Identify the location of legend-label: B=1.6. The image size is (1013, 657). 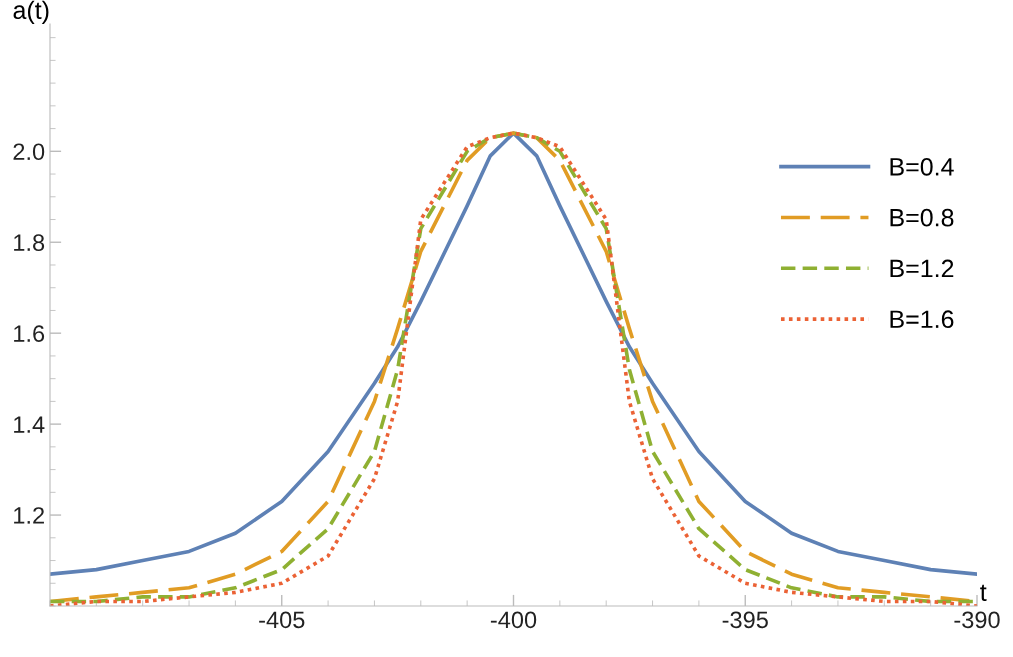
(922, 319).